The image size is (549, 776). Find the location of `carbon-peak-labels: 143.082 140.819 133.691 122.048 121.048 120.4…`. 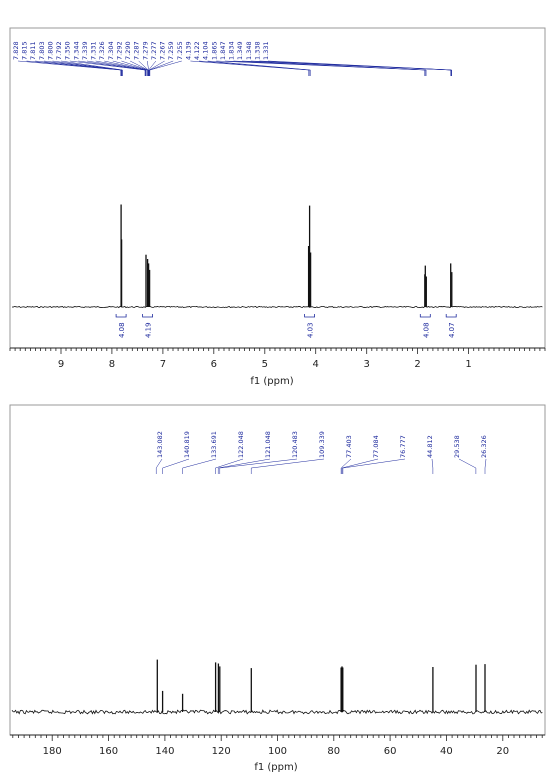

carbon-peak-labels: 143.082 140.819 133.691 122.048 121.048 120.4… is located at coordinates (321, 452).